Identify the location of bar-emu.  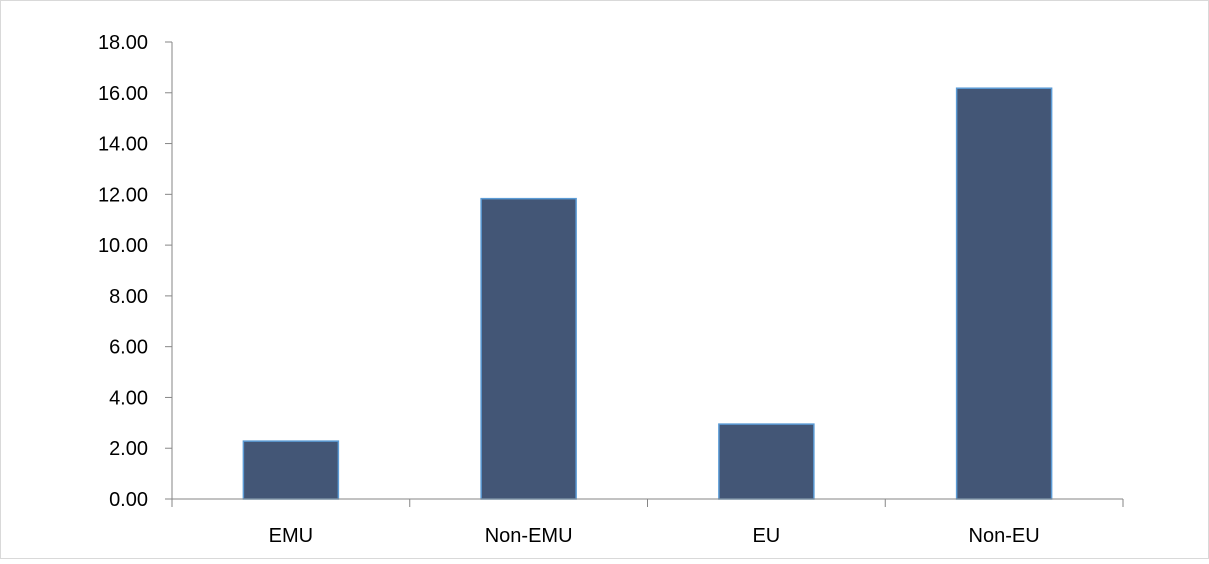
(291, 470).